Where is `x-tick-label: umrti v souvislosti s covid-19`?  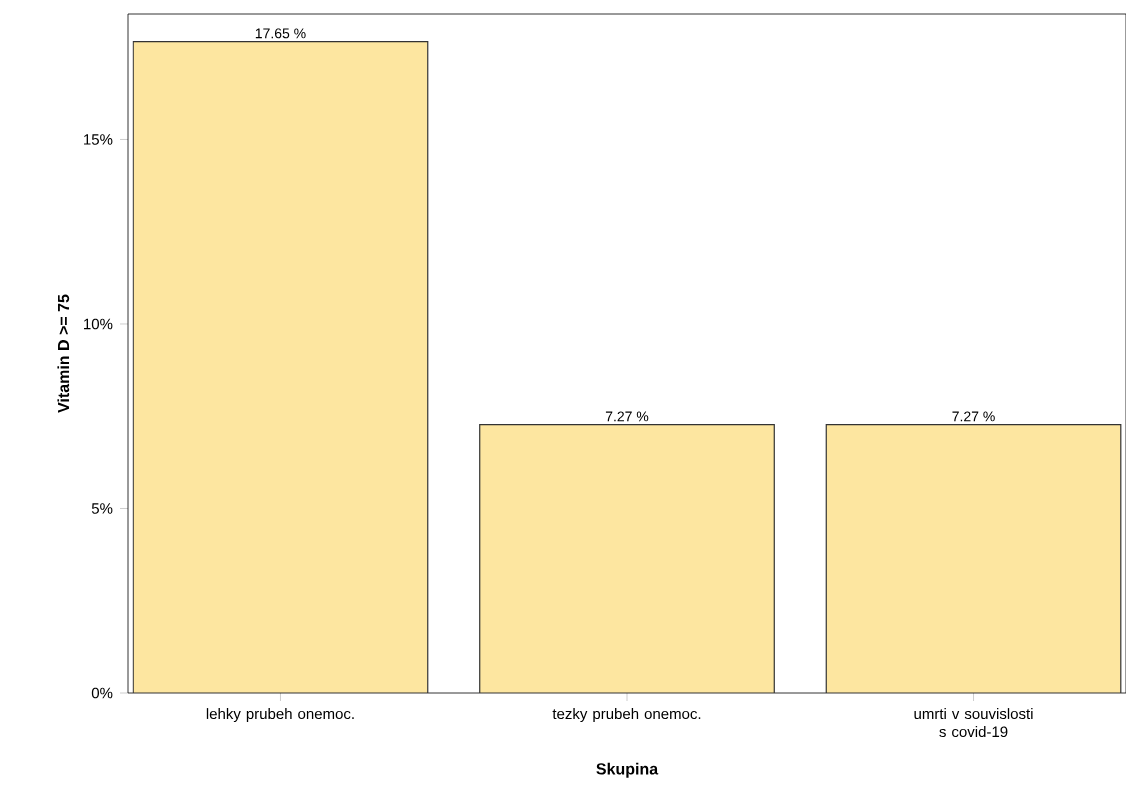
x-tick-label: umrti v souvislosti s covid-19 is located at coordinates (973, 723).